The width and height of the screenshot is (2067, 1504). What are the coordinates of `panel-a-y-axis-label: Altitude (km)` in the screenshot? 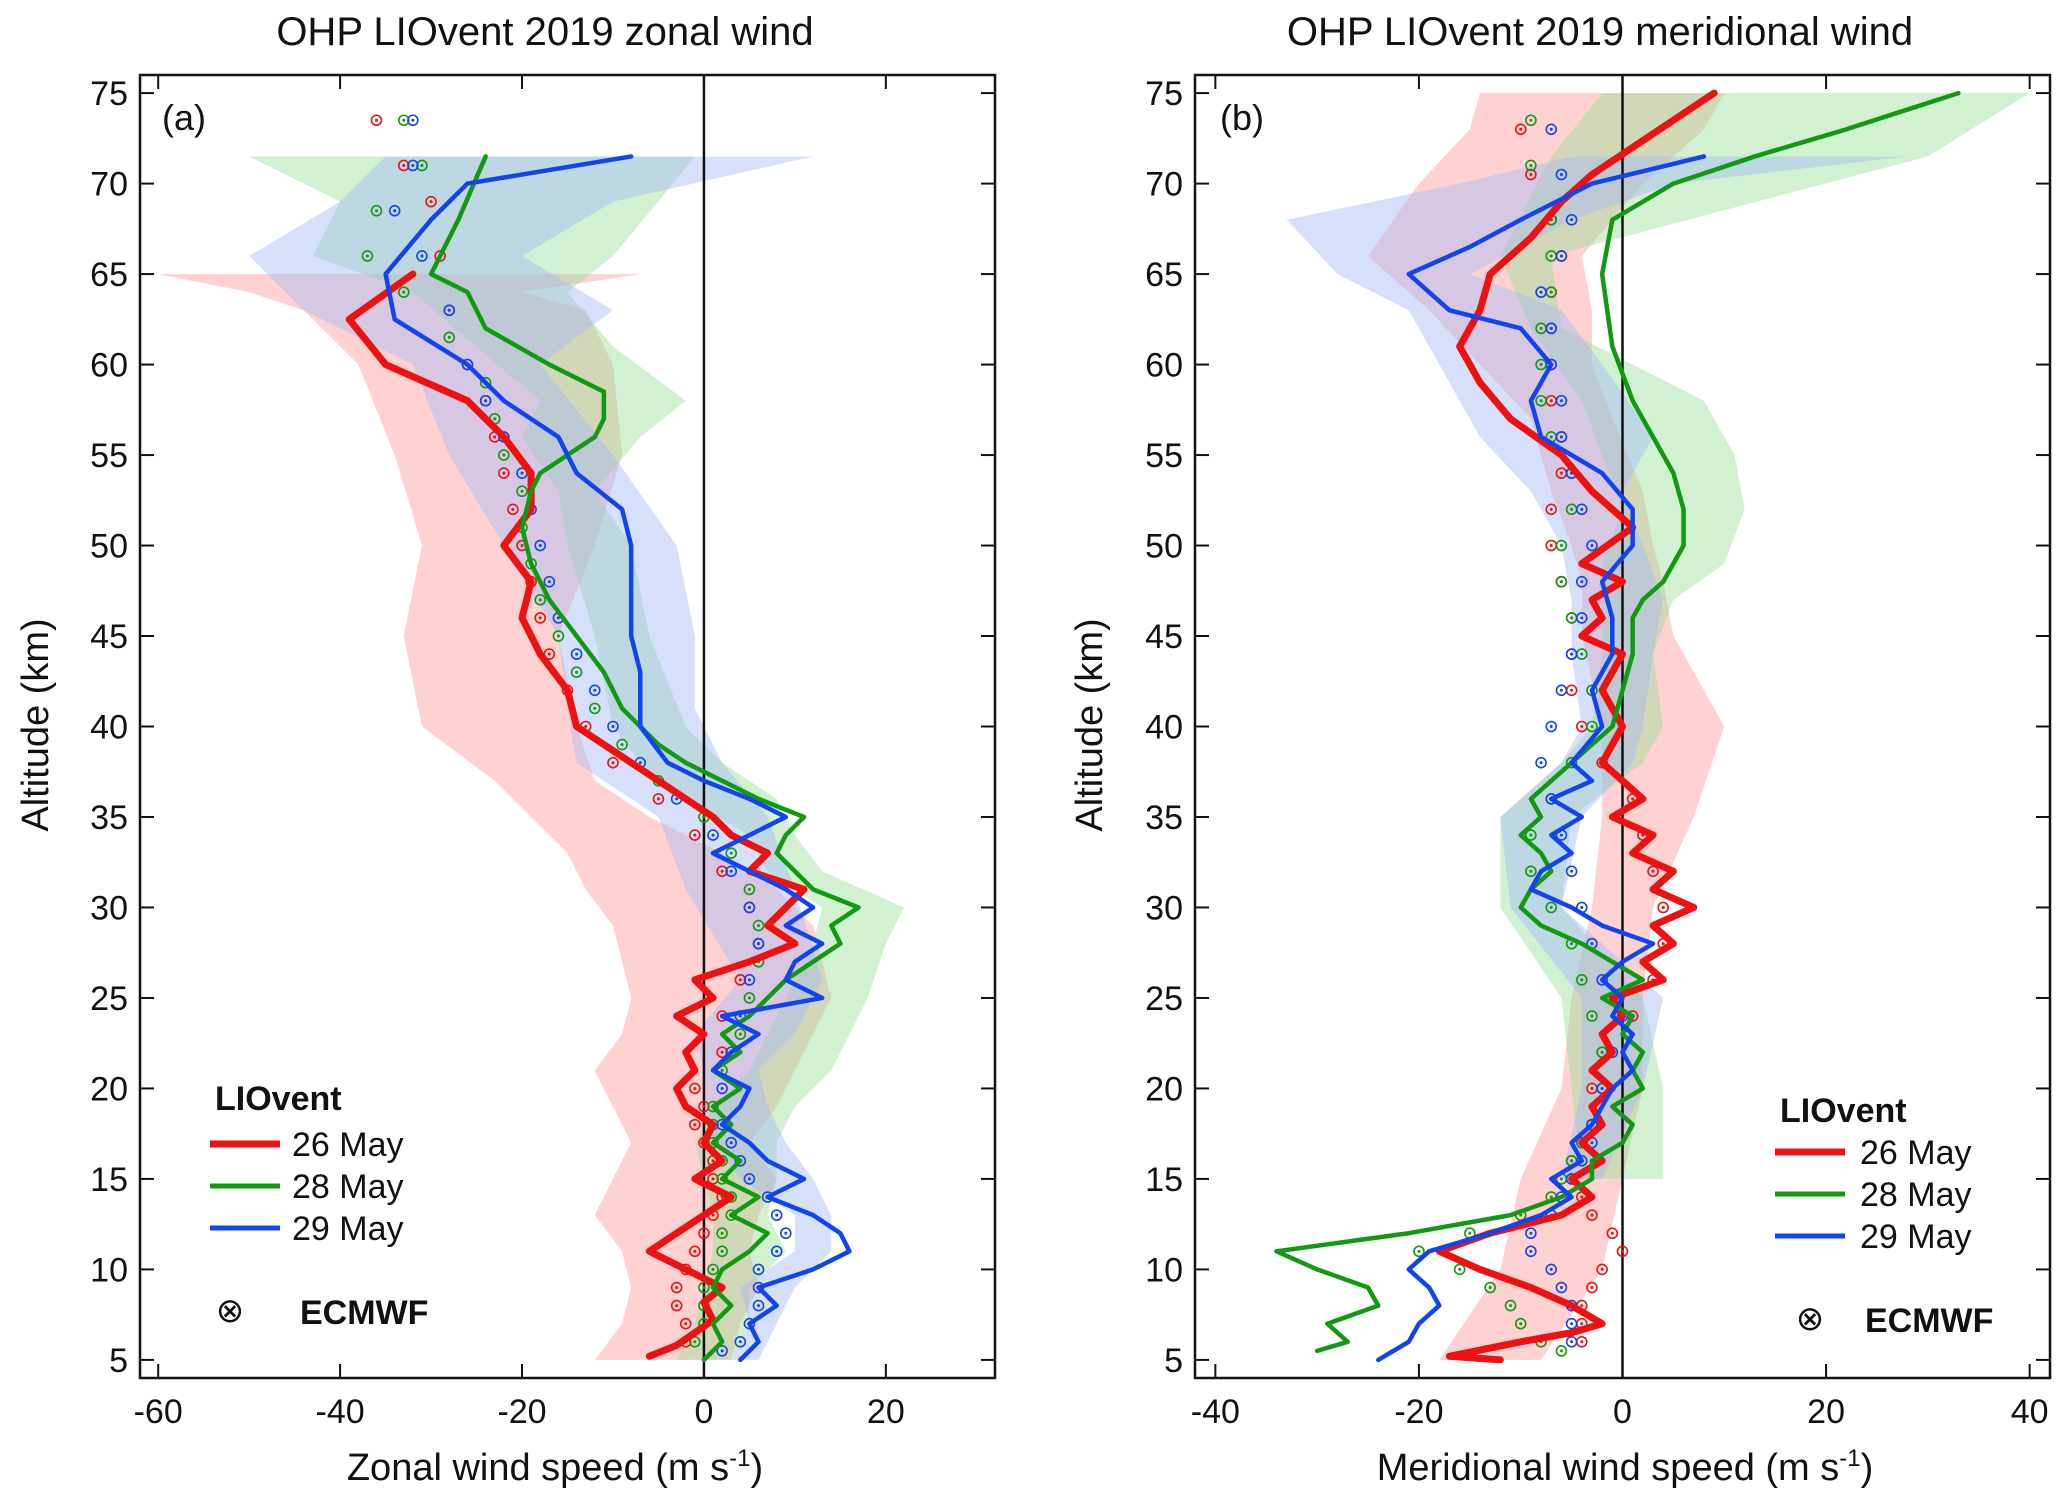 It's located at (36, 724).